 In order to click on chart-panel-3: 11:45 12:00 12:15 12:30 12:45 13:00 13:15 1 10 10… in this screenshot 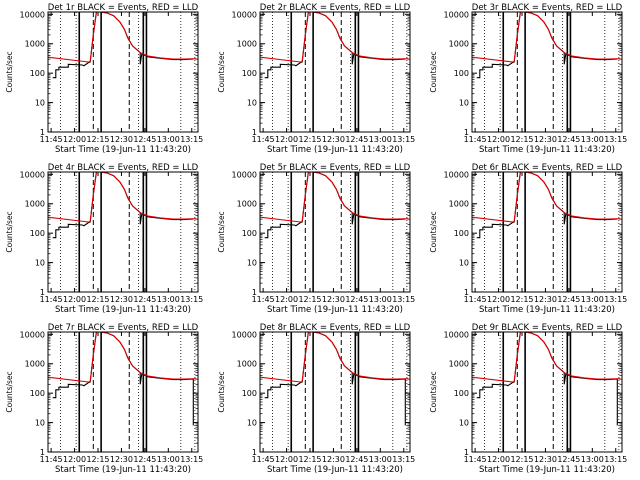, I will do `click(528, 79)`.